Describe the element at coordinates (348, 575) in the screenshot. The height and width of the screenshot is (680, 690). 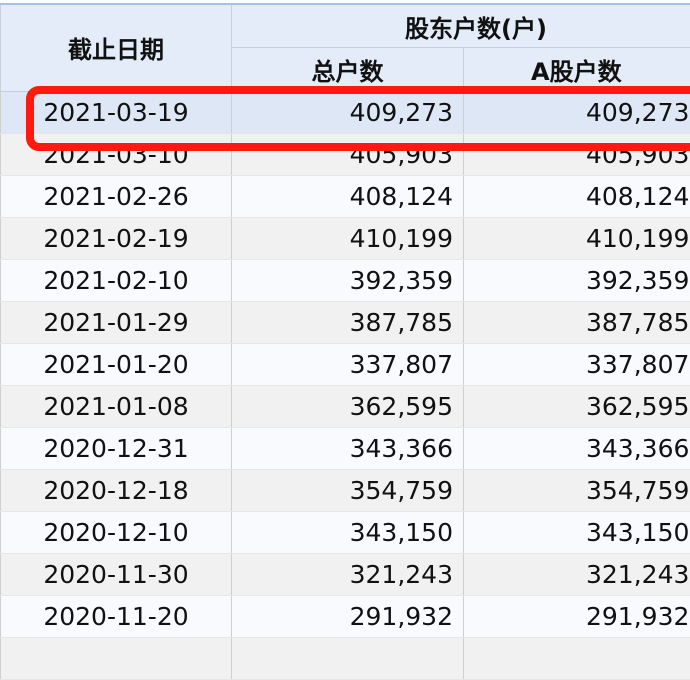
I see `total-count-cell: 321,243` at that location.